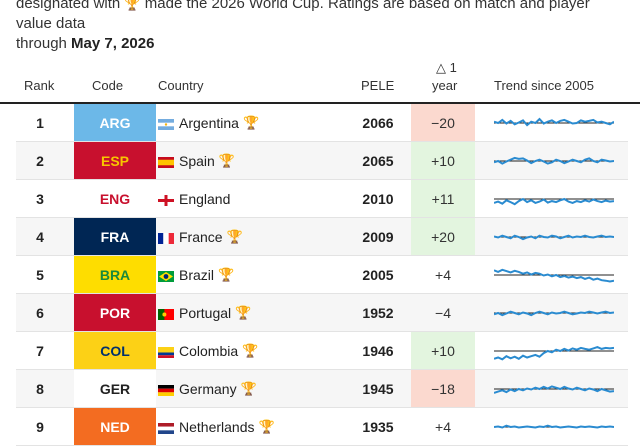 Image resolution: width=640 pixels, height=446 pixels. Describe the element at coordinates (201, 236) in the screenshot. I see `country-name: France` at that location.